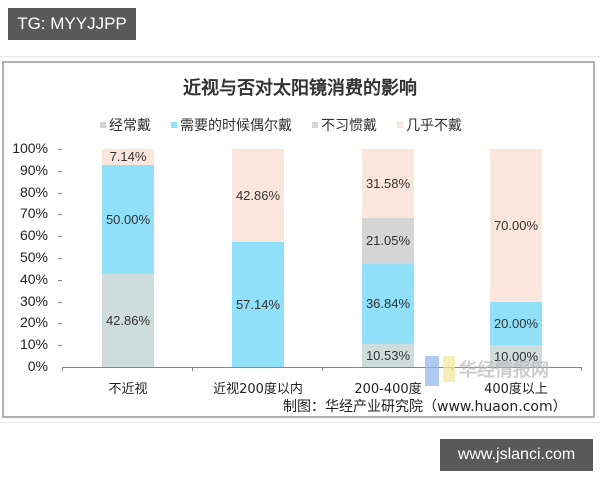 The height and width of the screenshot is (480, 600). Describe the element at coordinates (33, 235) in the screenshot. I see `y-tick-label: 60%` at that location.